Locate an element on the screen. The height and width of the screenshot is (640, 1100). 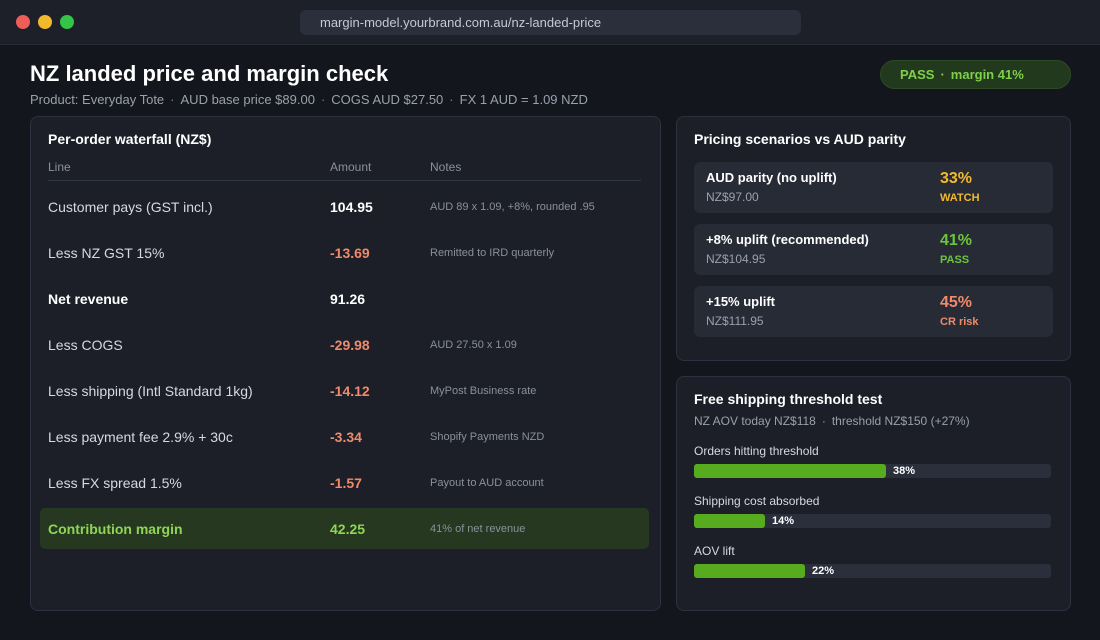
scenario-price: NZ$104.95 is located at coordinates (736, 259).